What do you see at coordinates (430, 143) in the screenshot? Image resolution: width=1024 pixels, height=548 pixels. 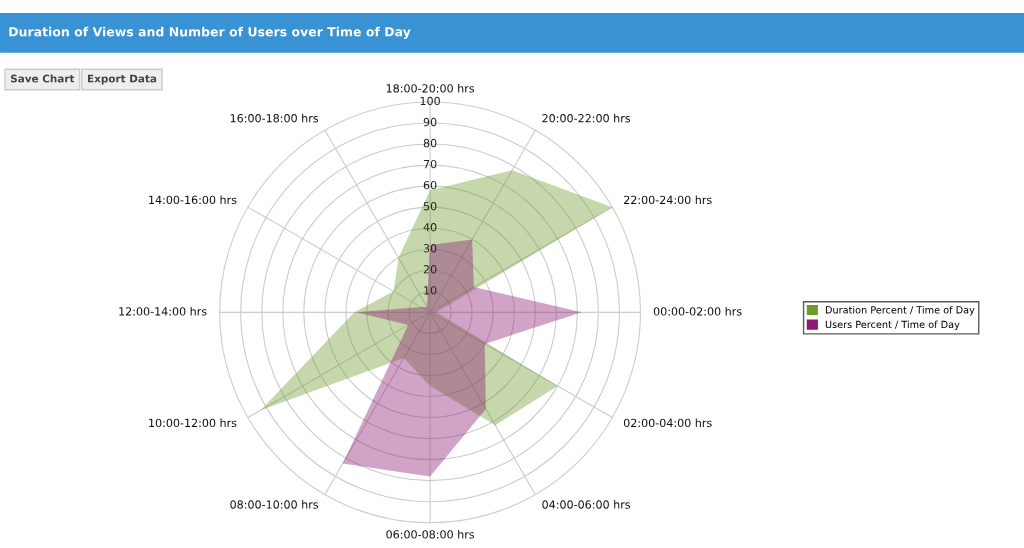 I see `y-tick-label: 80` at bounding box center [430, 143].